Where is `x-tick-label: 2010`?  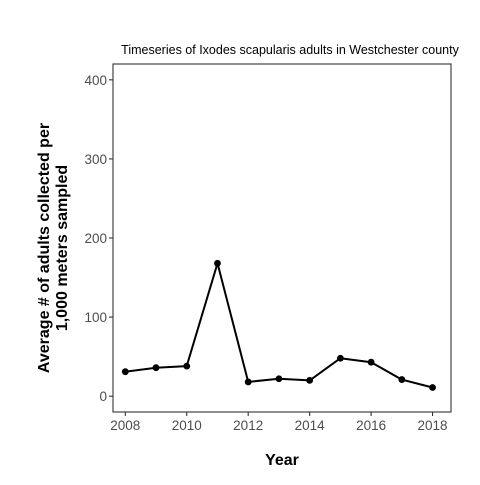
x-tick-label: 2010 is located at coordinates (187, 425).